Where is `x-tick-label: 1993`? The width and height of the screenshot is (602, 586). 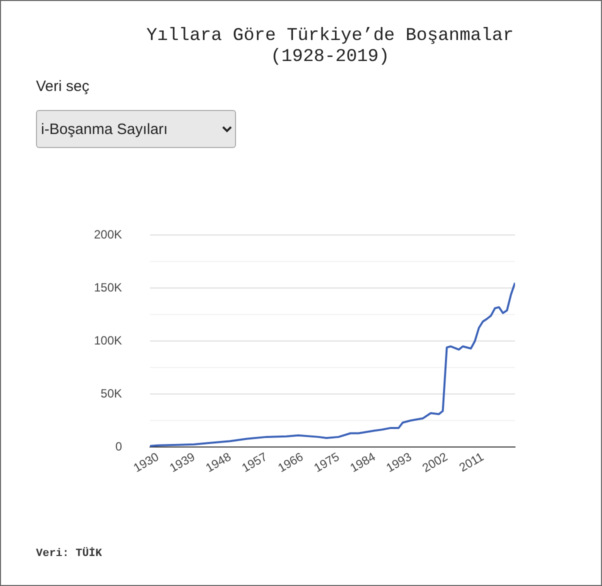 x-tick-label: 1993 is located at coordinates (399, 462).